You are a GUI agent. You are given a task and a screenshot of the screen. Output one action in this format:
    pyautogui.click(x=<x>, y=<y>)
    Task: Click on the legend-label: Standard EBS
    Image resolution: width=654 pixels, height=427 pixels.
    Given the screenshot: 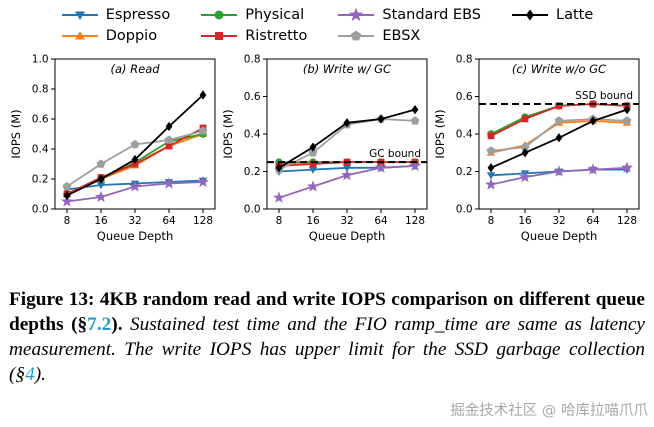 What is the action you would take?
    pyautogui.click(x=431, y=15)
    